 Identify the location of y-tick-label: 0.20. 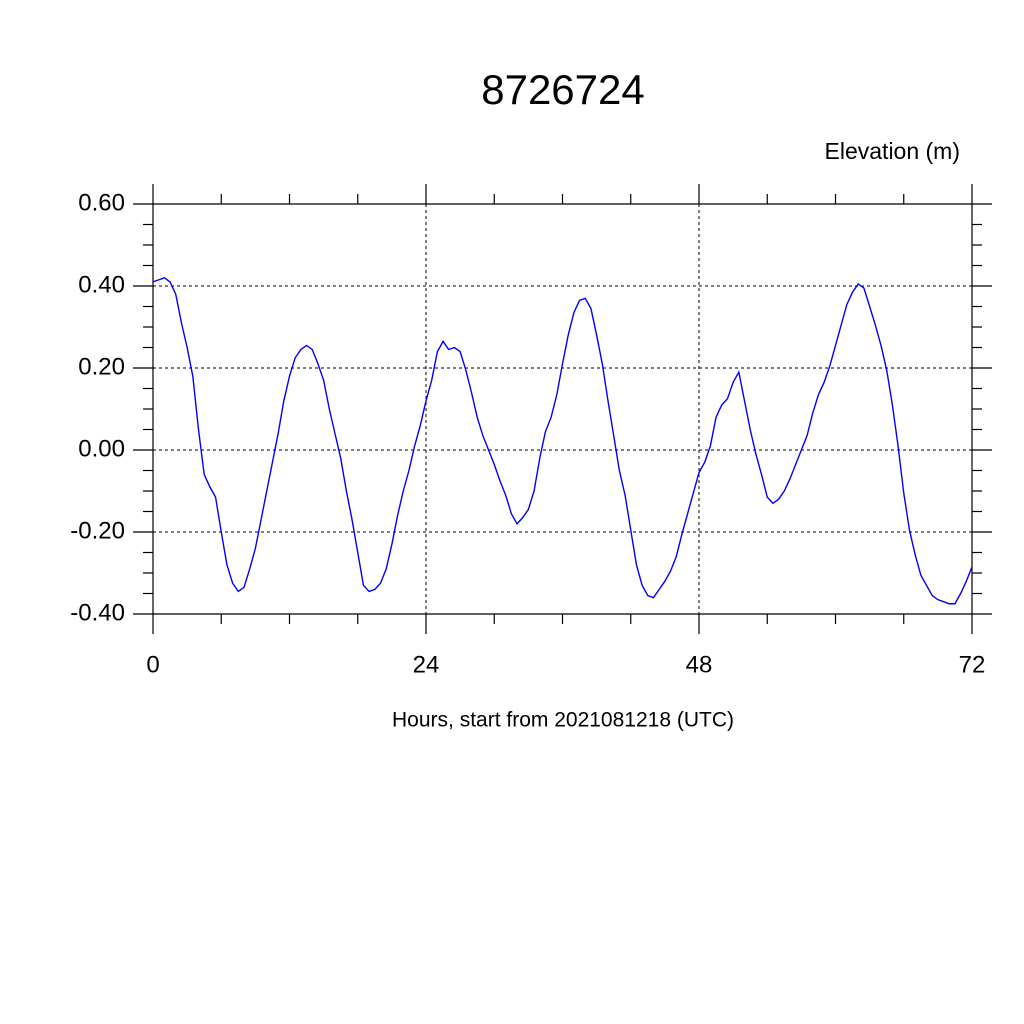
(101, 366).